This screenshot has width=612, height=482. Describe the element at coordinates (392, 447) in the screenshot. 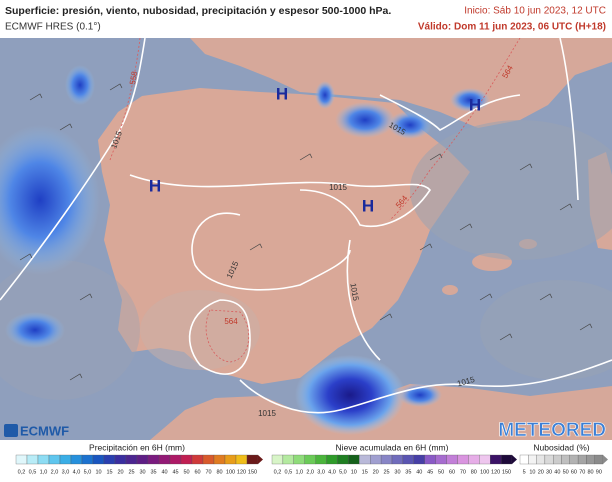

I see `snow-legend-title: Nieve acumulada en 6H (mm)` at that location.